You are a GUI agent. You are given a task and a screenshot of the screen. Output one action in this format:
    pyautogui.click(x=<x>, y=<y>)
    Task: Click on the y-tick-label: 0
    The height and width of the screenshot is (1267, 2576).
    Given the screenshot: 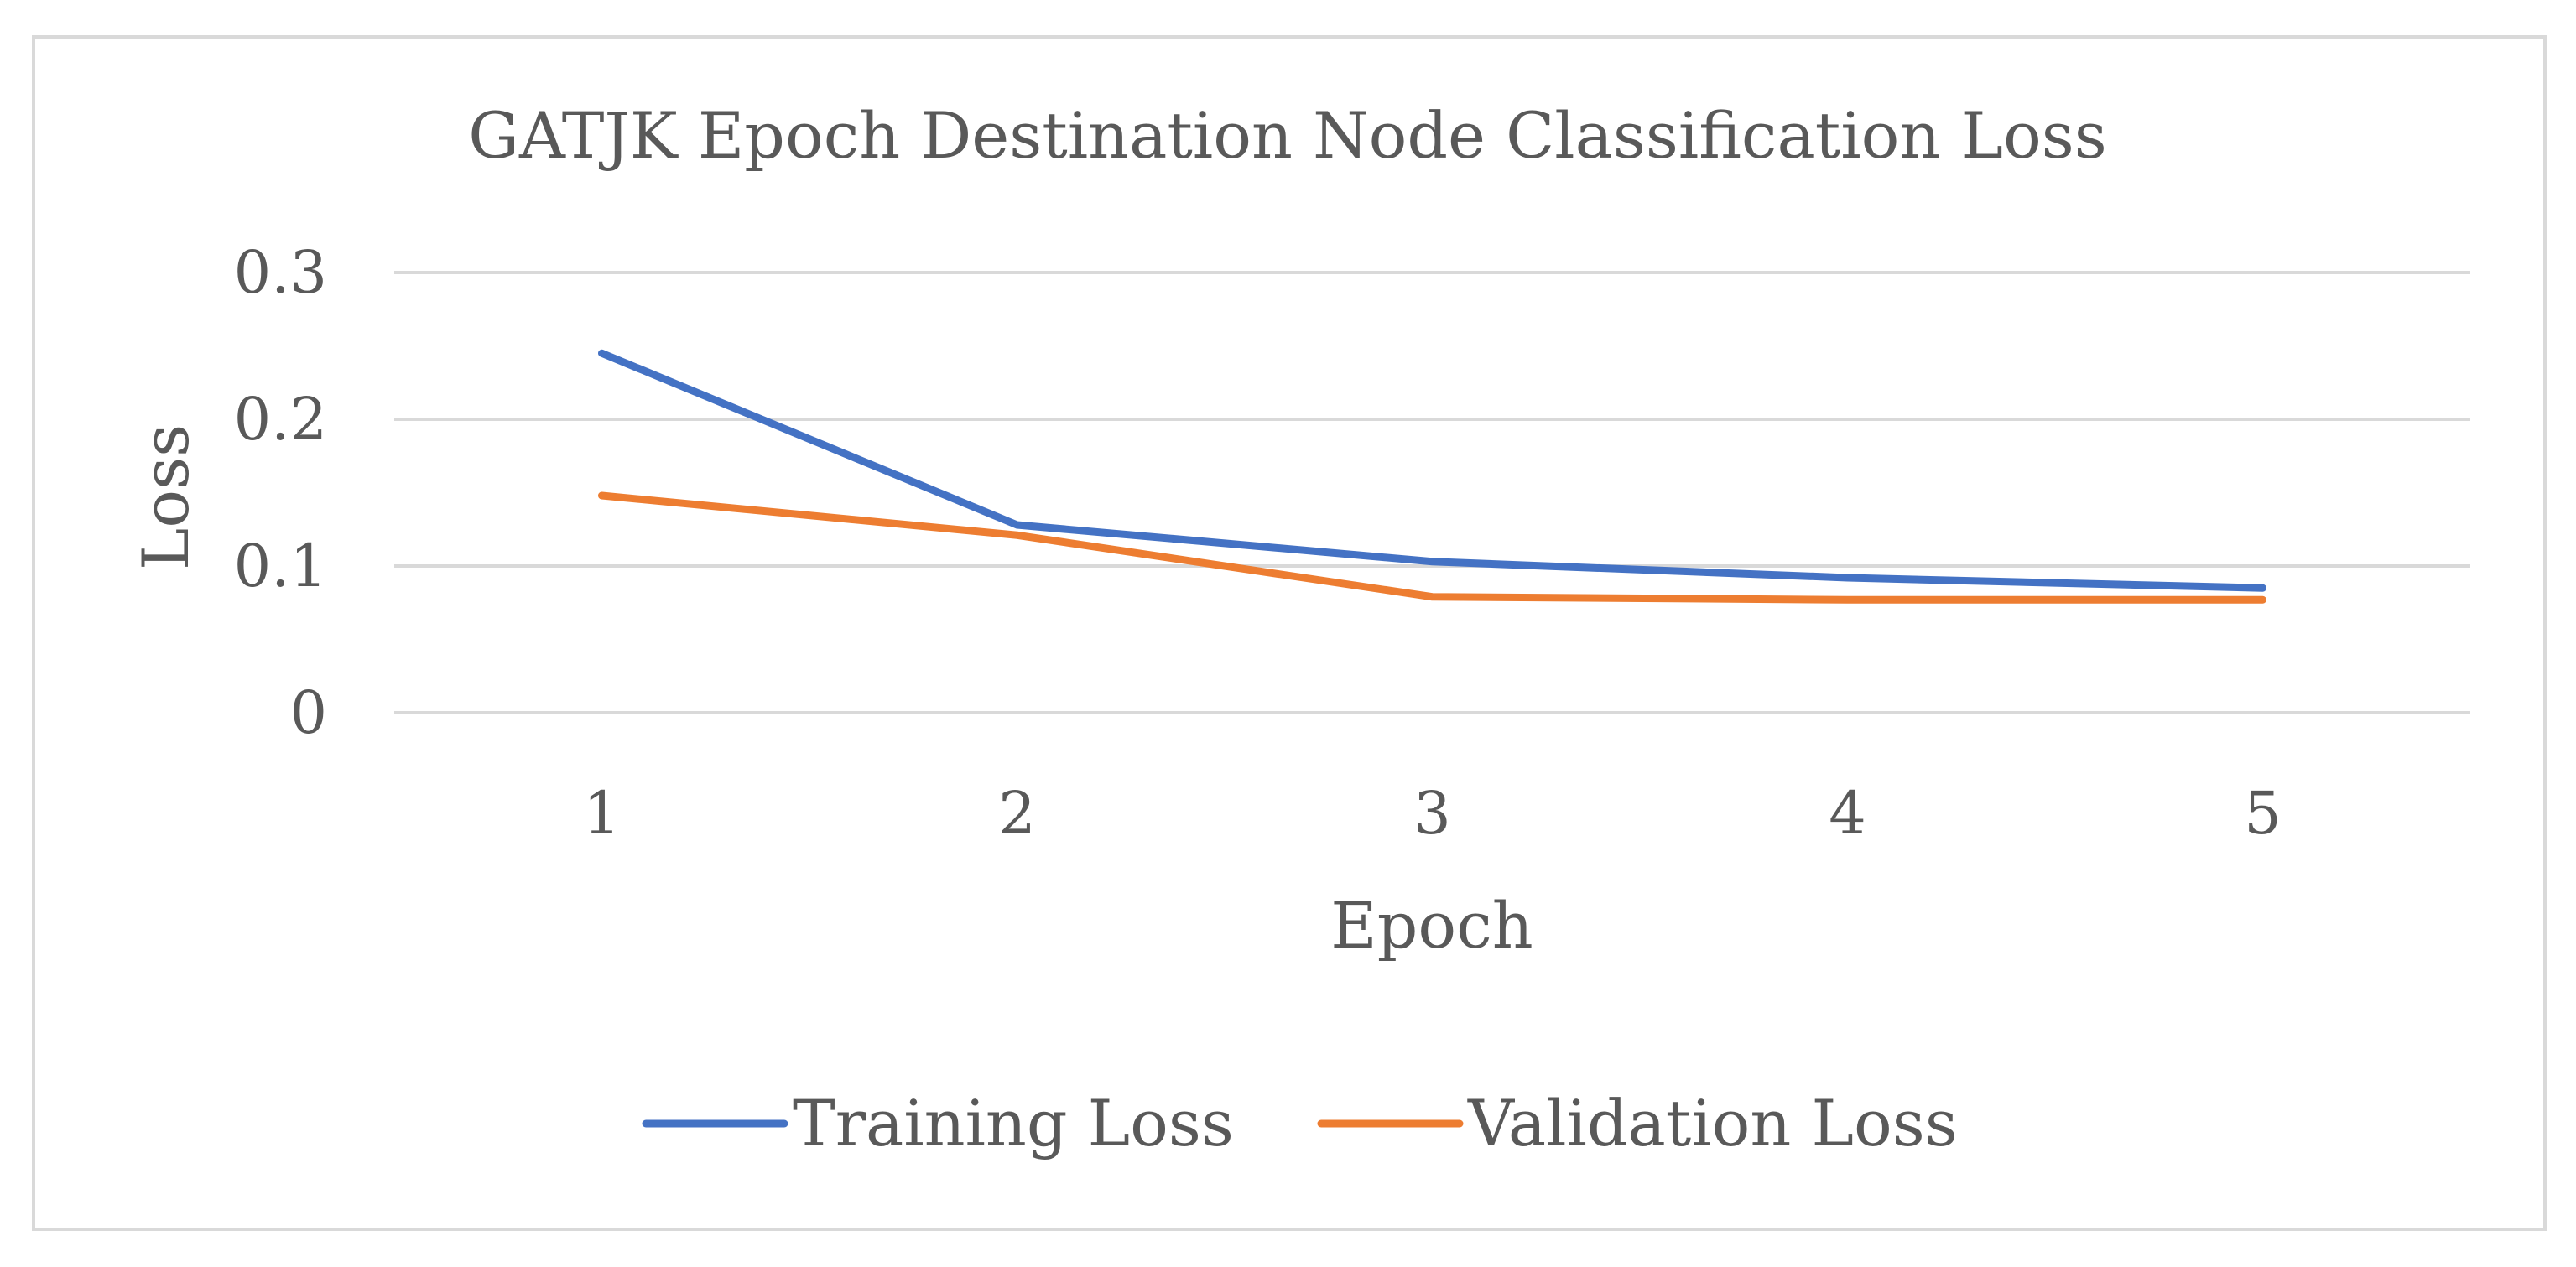 What is the action you would take?
    pyautogui.click(x=308, y=712)
    